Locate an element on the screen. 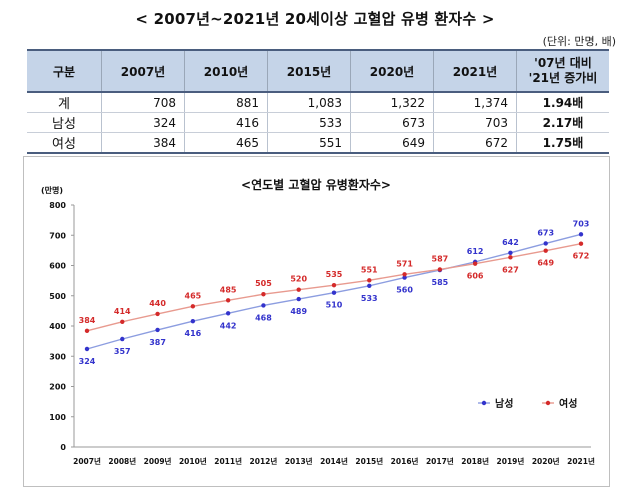 The height and width of the screenshot is (493, 630). value-cell: 384 is located at coordinates (143, 143).